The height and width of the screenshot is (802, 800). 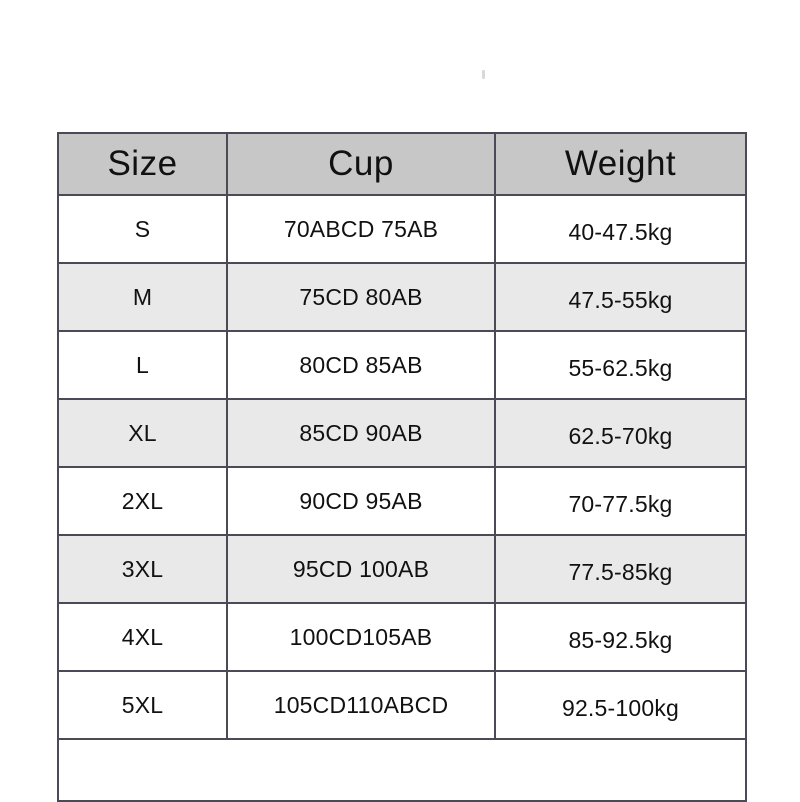 I want to click on column-header-weight: Weight, so click(x=620, y=164).